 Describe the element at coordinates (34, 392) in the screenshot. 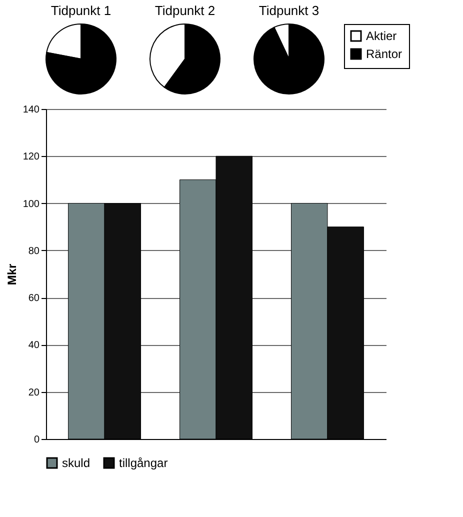

I see `y-tick-label: 20` at that location.